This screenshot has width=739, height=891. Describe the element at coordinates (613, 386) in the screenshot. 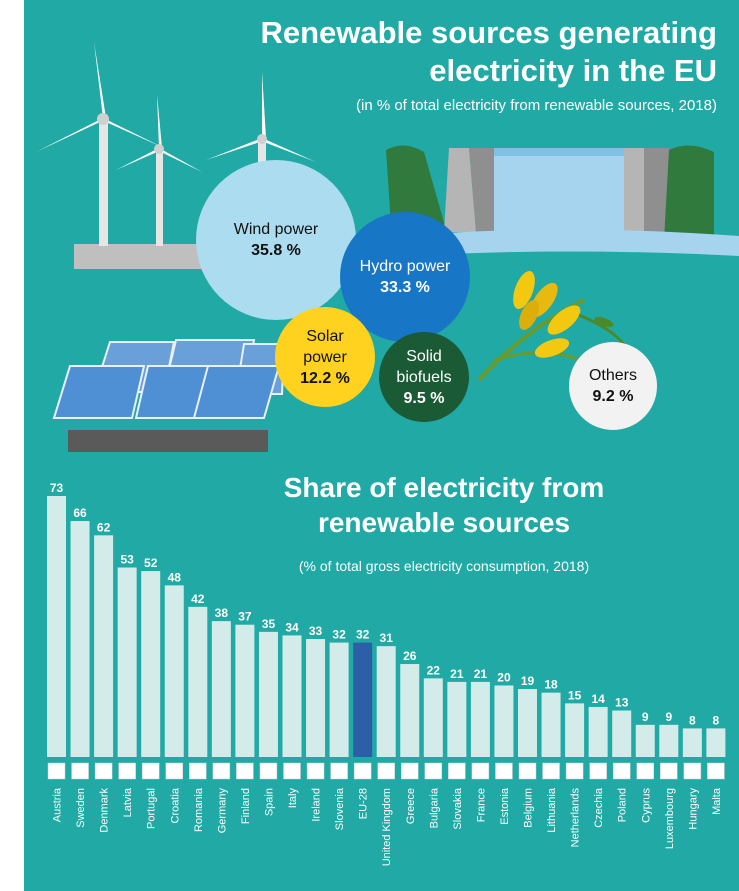

I see `others-bubble: Others 9.2 %` at that location.